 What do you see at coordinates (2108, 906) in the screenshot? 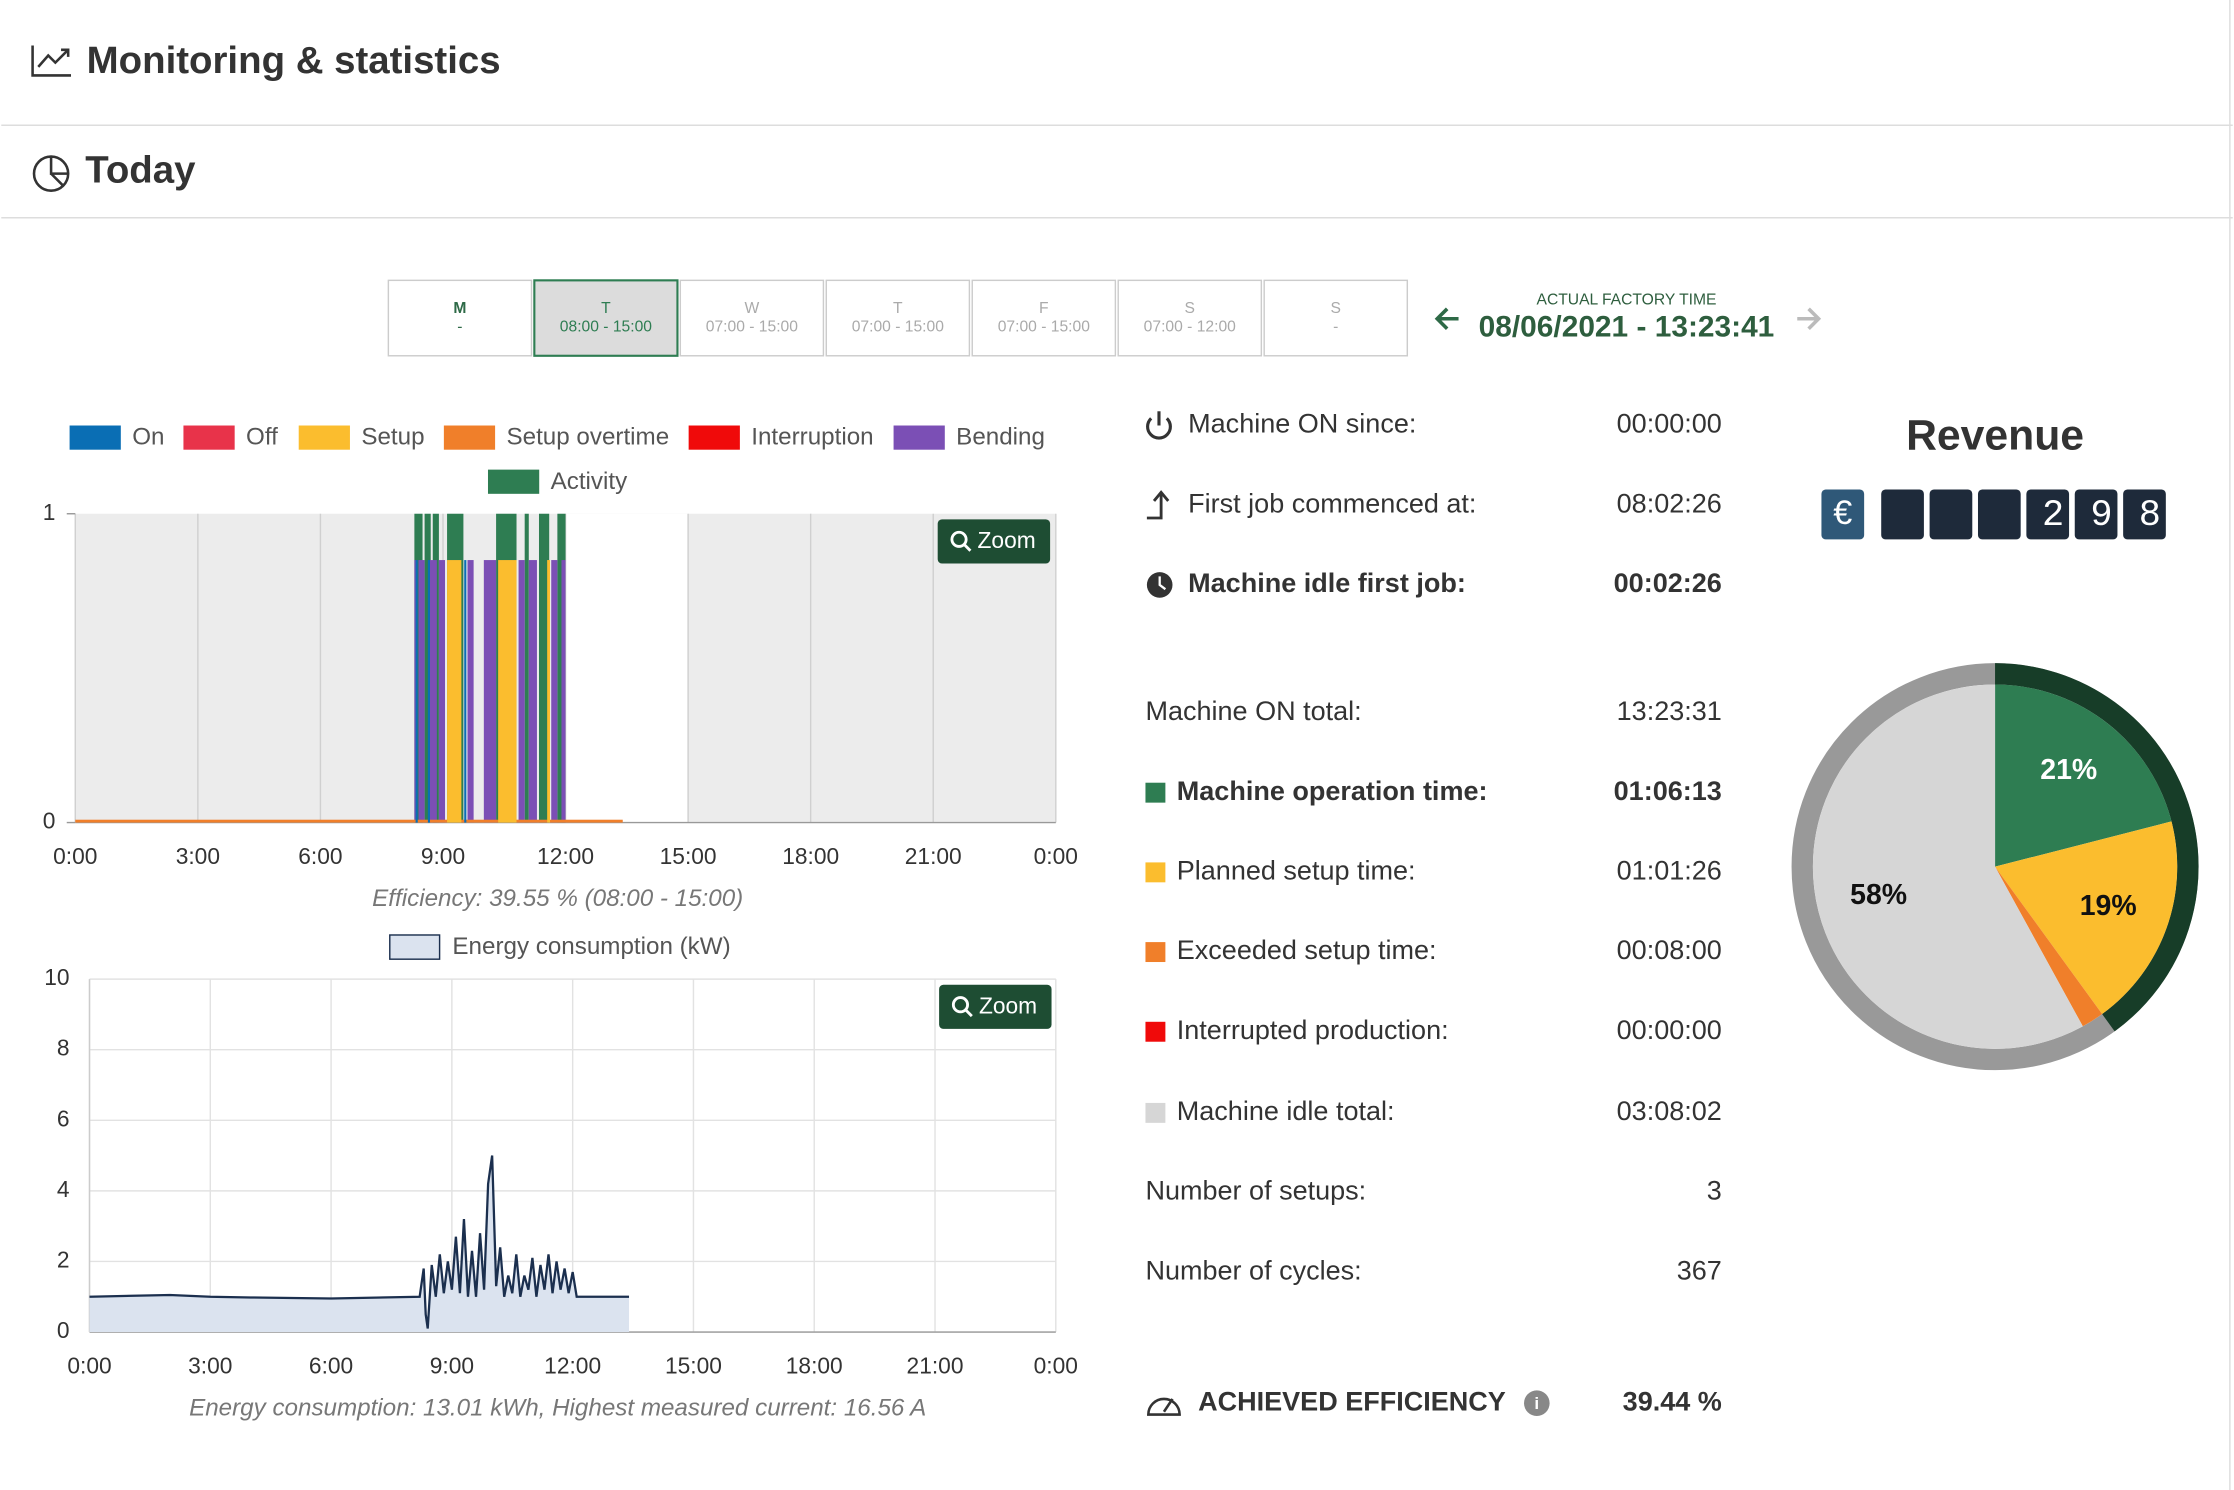
I see `pie-label: 19%` at bounding box center [2108, 906].